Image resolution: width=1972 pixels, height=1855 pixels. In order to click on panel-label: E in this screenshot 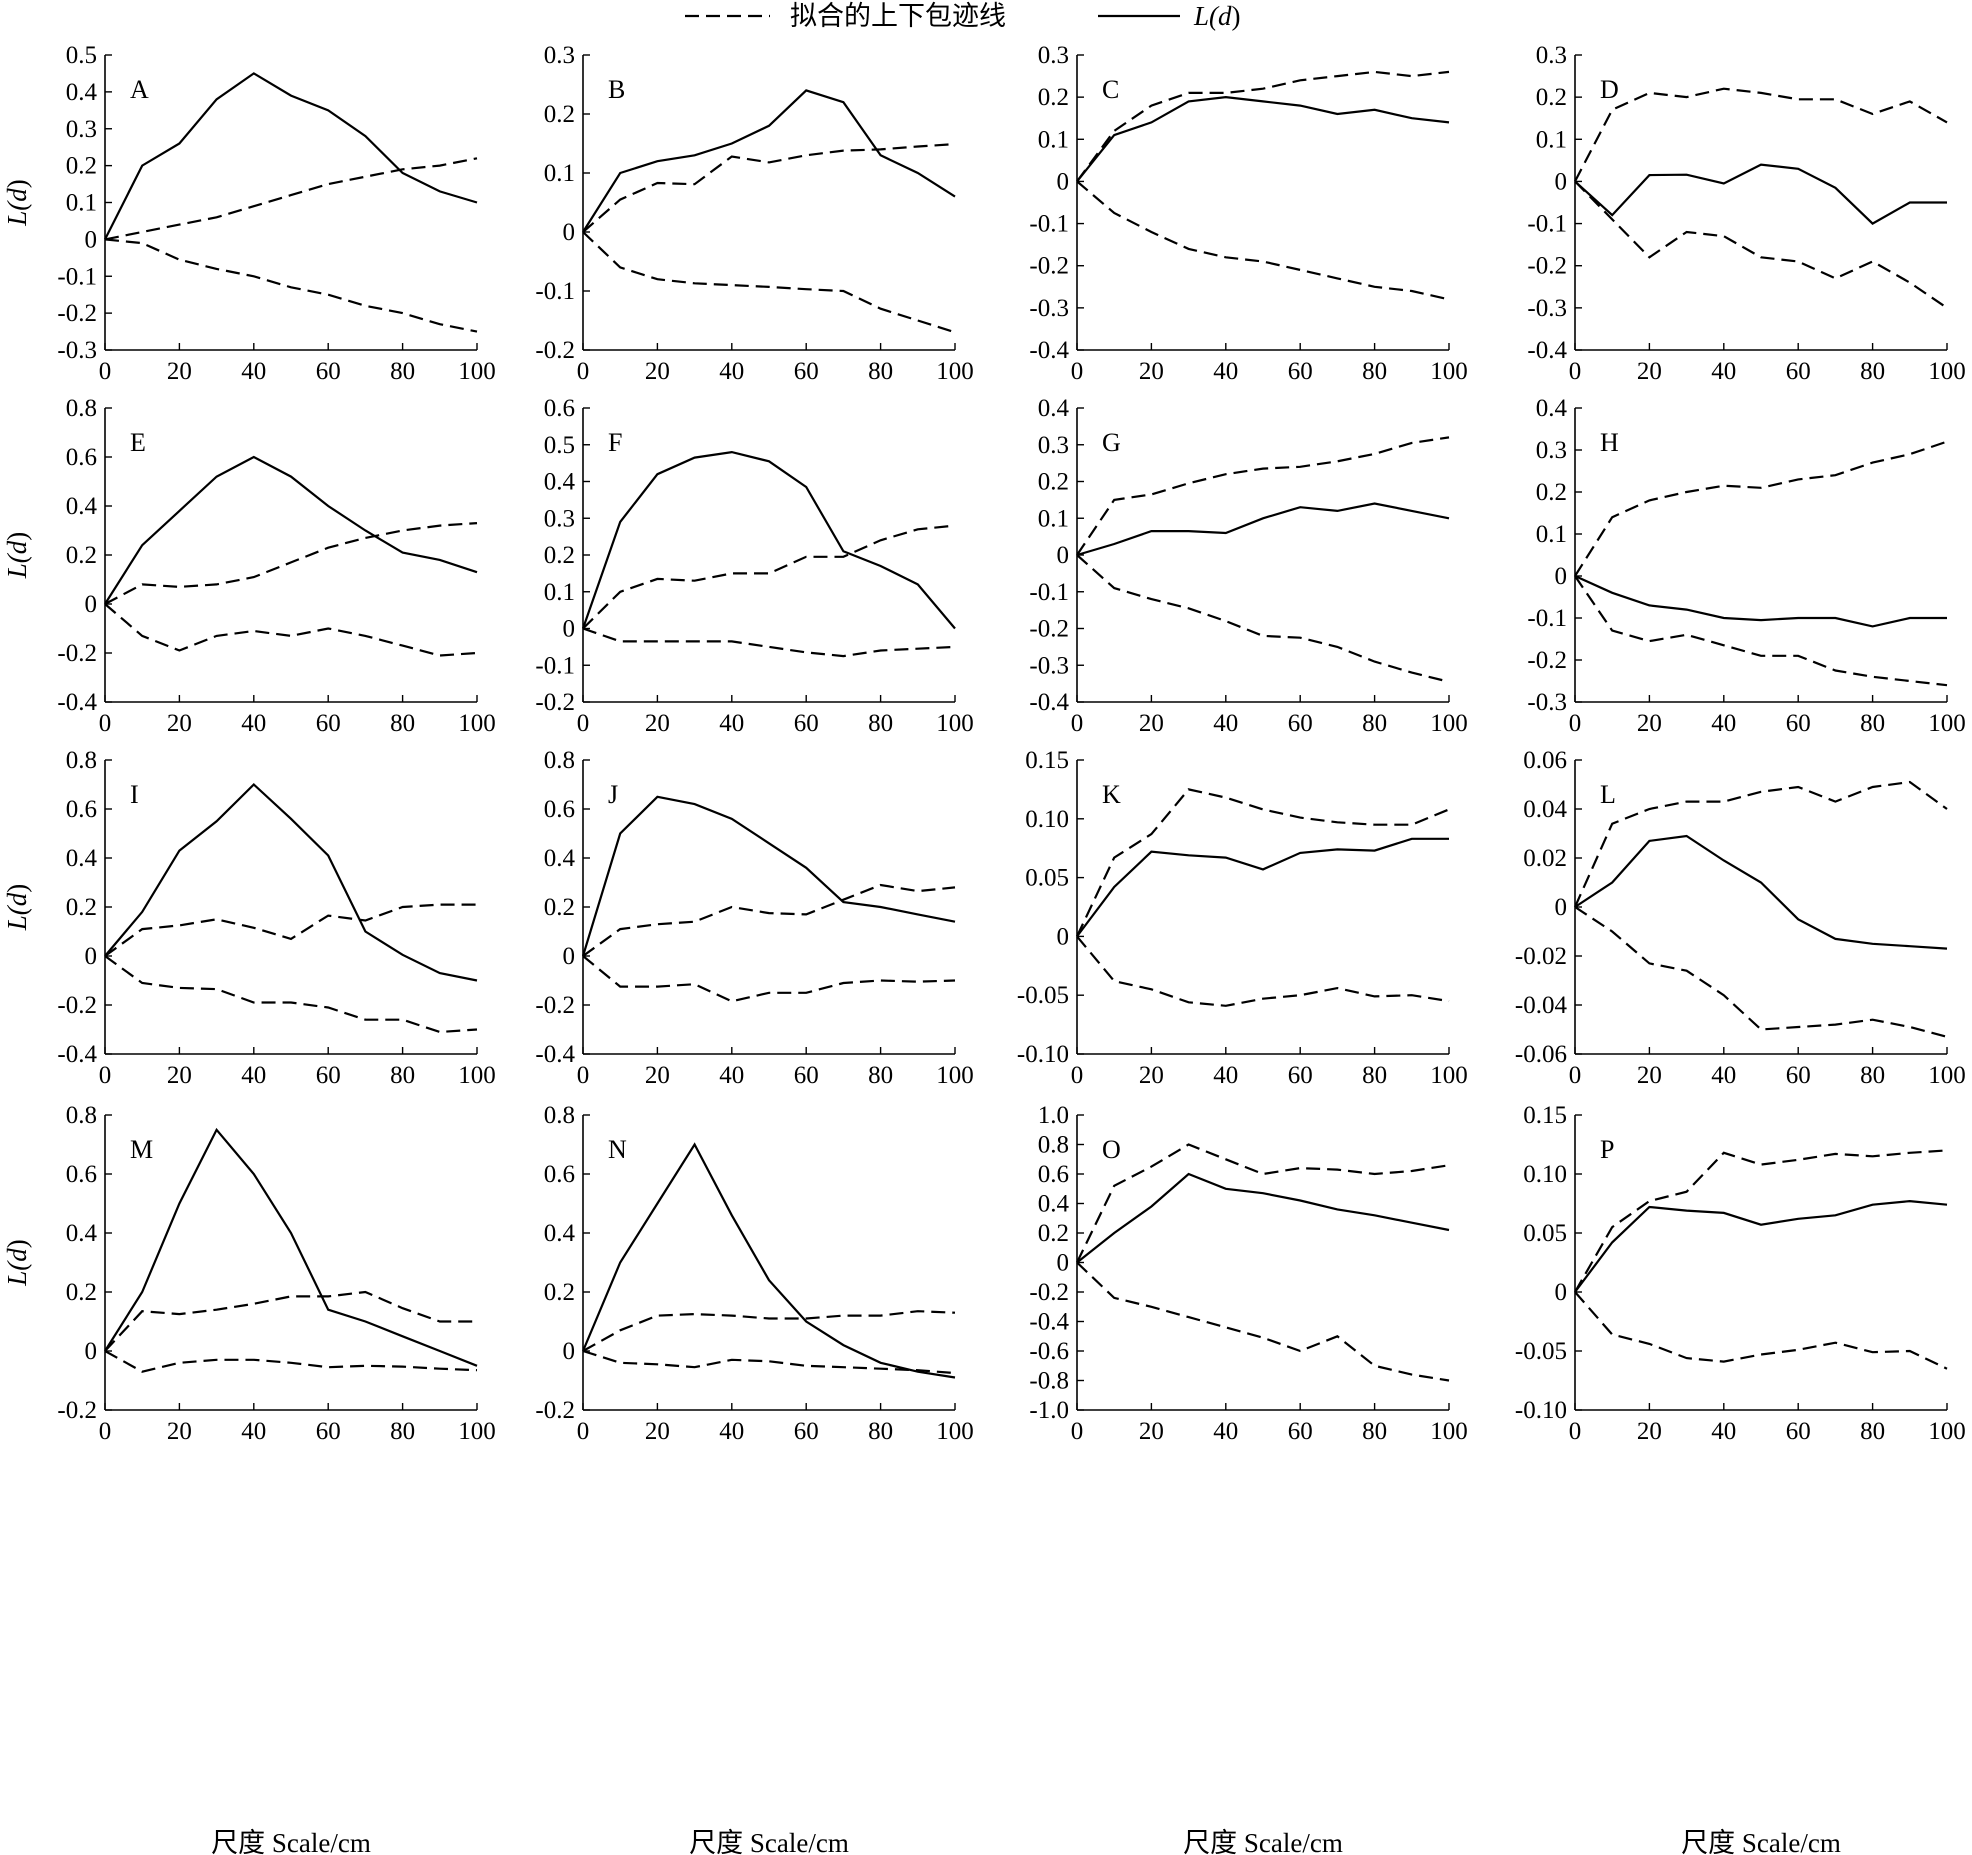, I will do `click(138, 442)`.